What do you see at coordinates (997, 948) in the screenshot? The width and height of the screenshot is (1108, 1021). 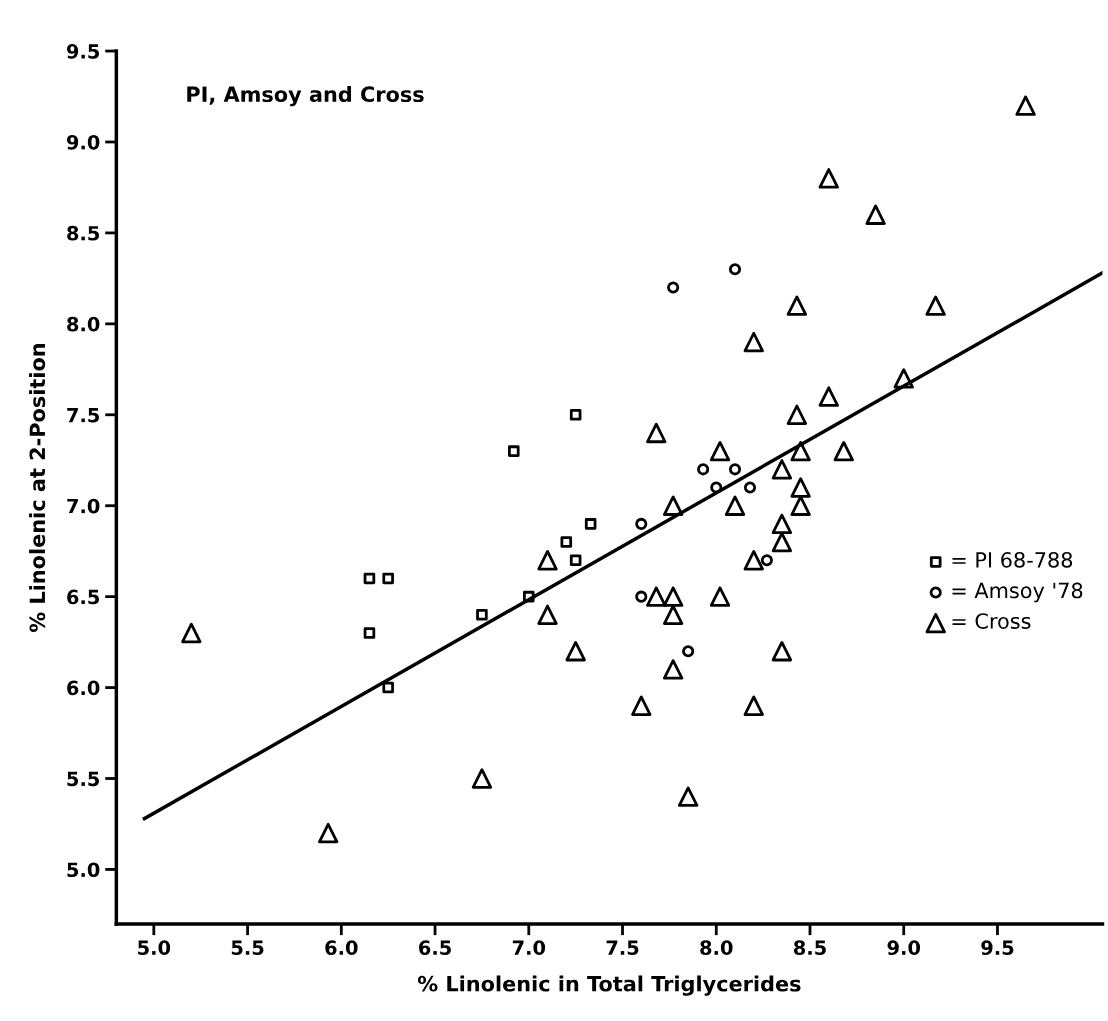 I see `x-tick-label: 9.5` at bounding box center [997, 948].